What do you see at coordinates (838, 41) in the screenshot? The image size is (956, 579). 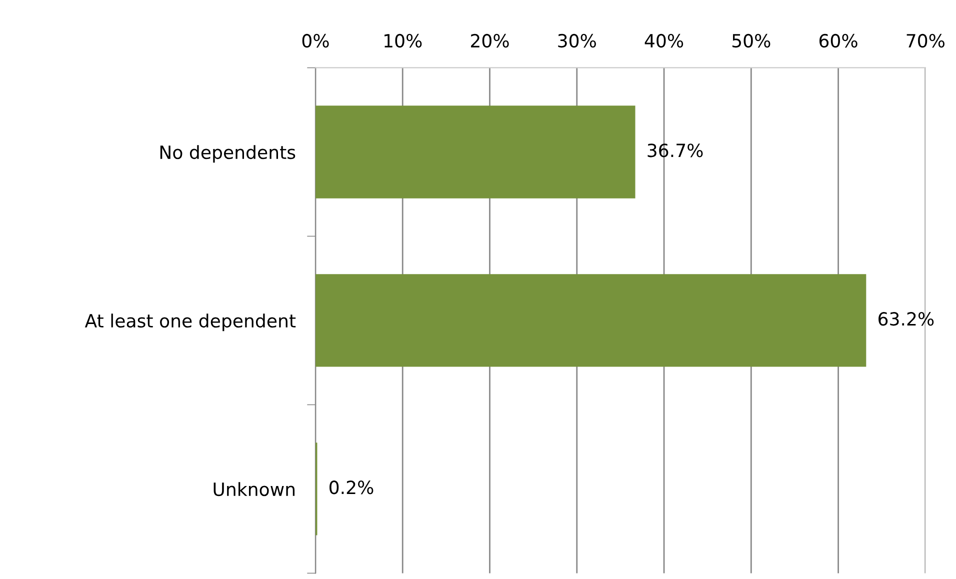 I see `x-tick-label: 60%` at bounding box center [838, 41].